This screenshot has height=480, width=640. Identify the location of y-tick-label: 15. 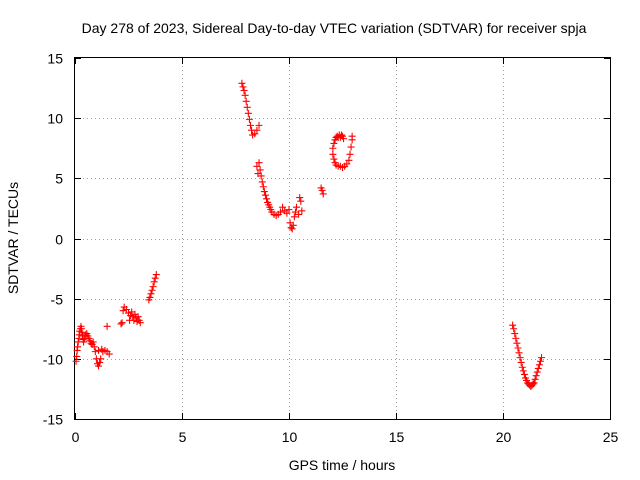
(55, 59).